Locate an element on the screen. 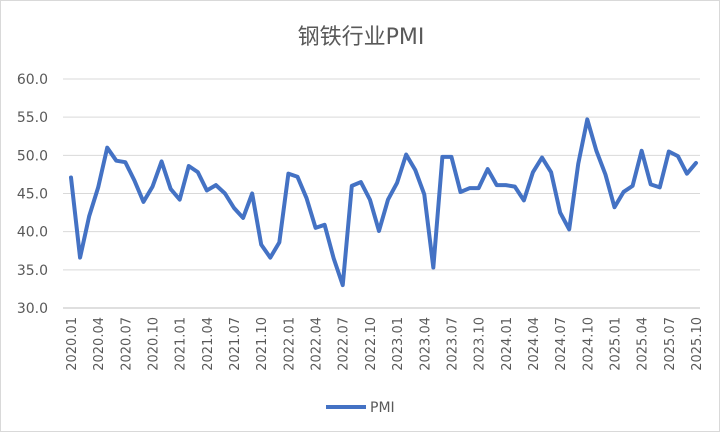  x-tick-label: 2025.10 is located at coordinates (697, 344).